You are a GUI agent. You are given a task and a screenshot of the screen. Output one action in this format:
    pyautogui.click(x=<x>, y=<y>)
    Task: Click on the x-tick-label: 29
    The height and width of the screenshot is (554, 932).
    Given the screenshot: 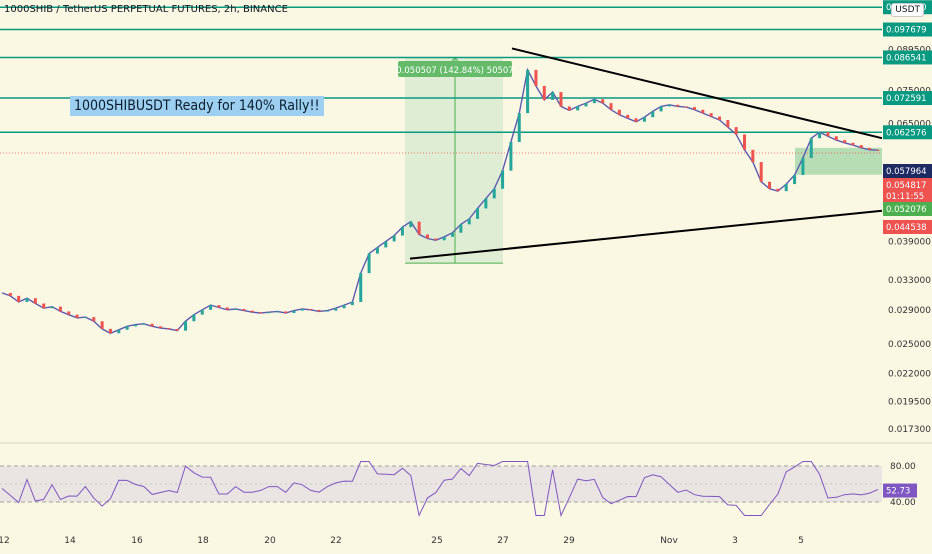 What is the action you would take?
    pyautogui.click(x=569, y=541)
    